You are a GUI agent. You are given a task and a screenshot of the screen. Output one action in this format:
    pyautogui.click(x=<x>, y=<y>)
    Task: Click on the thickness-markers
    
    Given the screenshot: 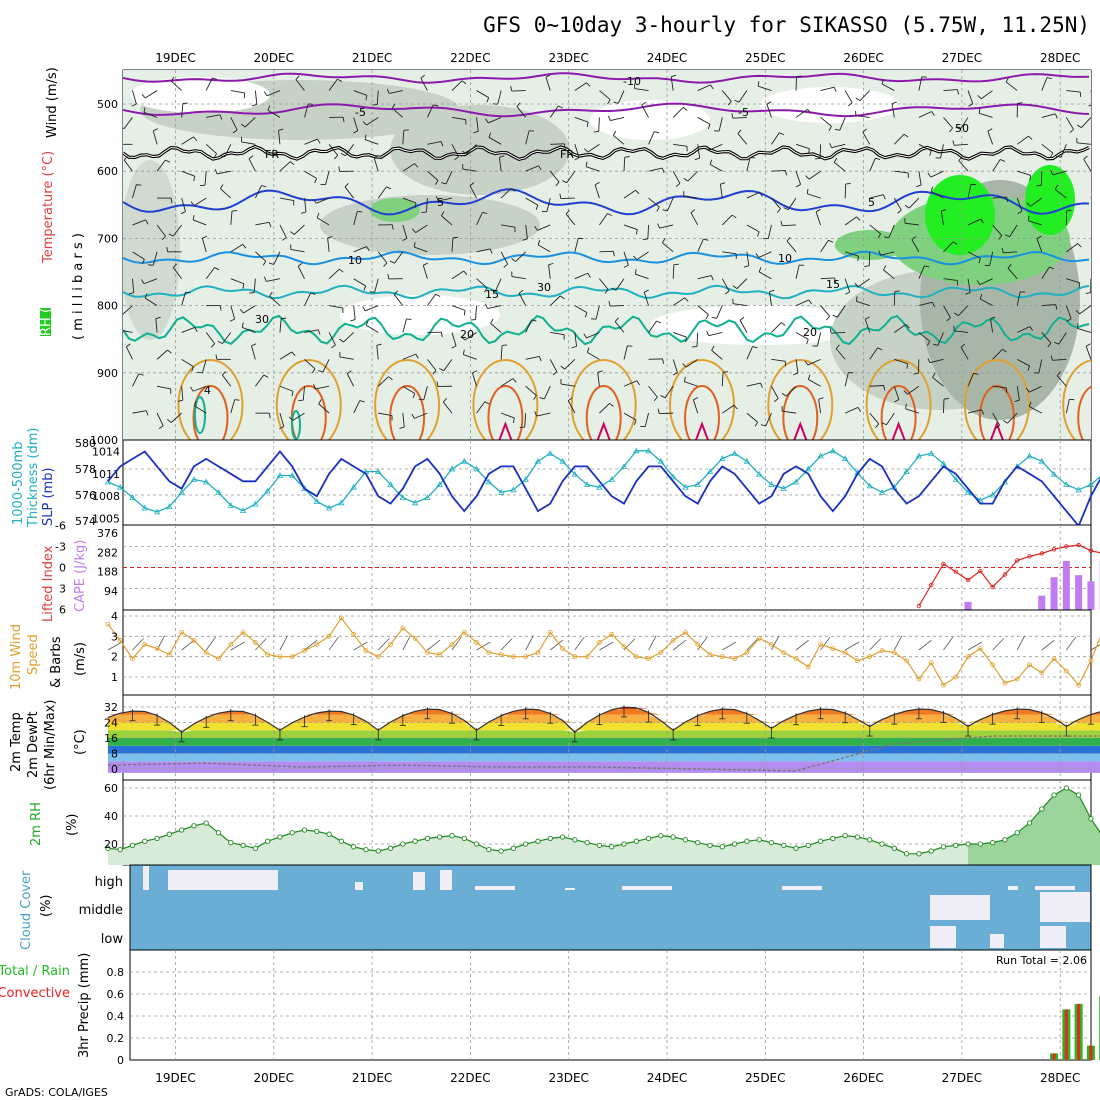 What is the action you would take?
    pyautogui.click(x=599, y=481)
    